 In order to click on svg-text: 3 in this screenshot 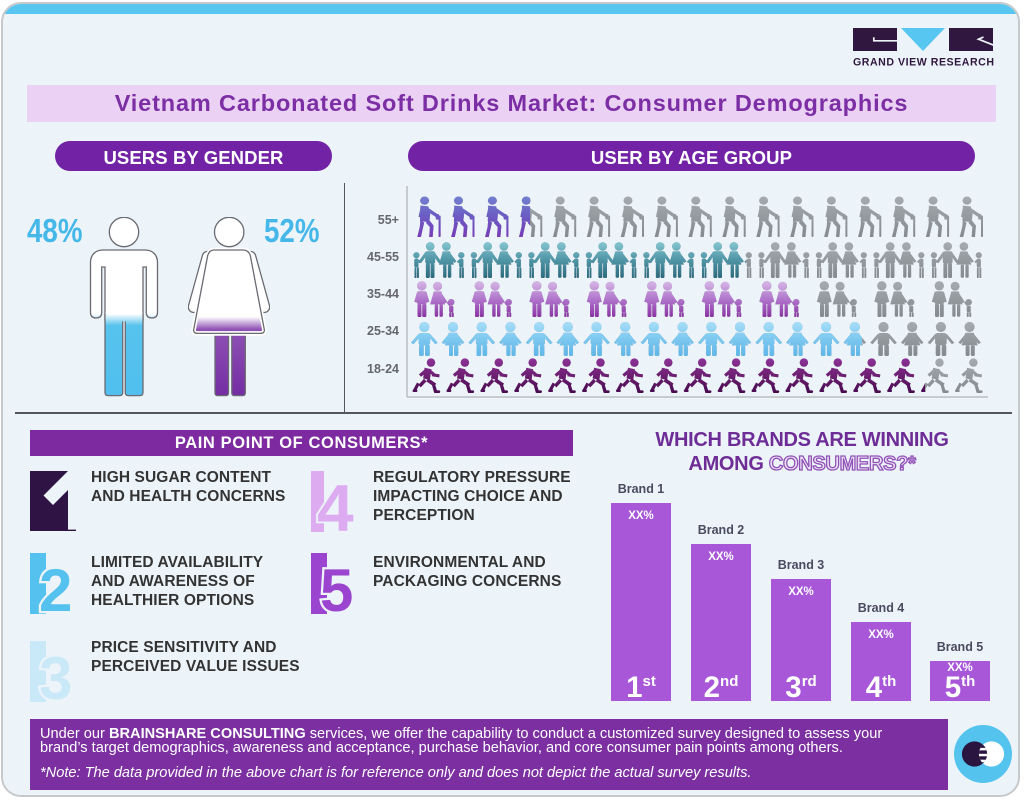, I will do `click(55, 675)`.